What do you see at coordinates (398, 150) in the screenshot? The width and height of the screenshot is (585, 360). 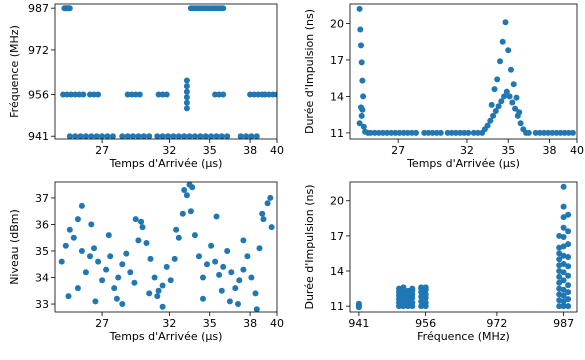 I see `x-tick-label: 27` at bounding box center [398, 150].